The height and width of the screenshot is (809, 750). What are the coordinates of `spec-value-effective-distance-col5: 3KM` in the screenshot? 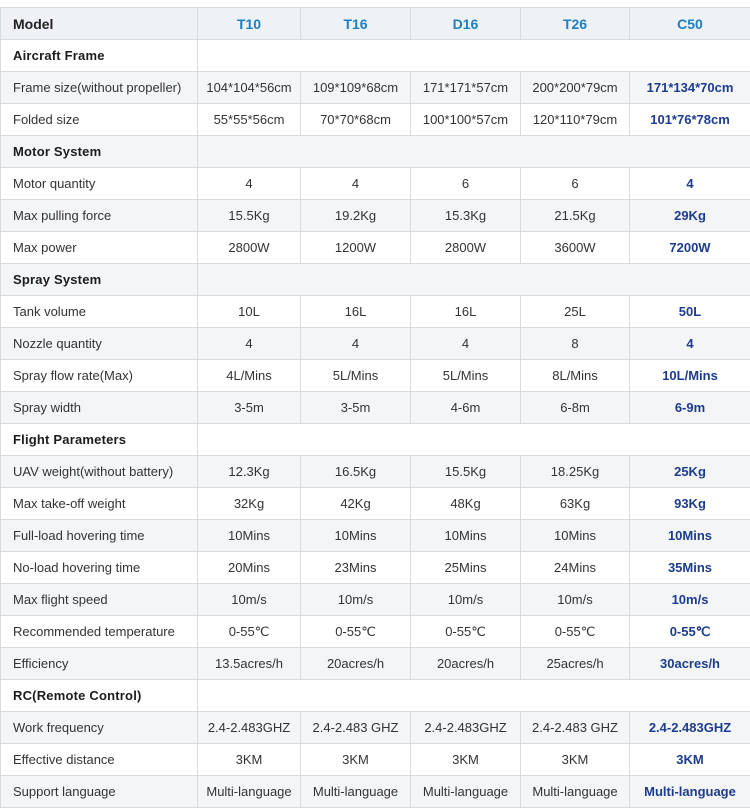 It's located at (689, 759).